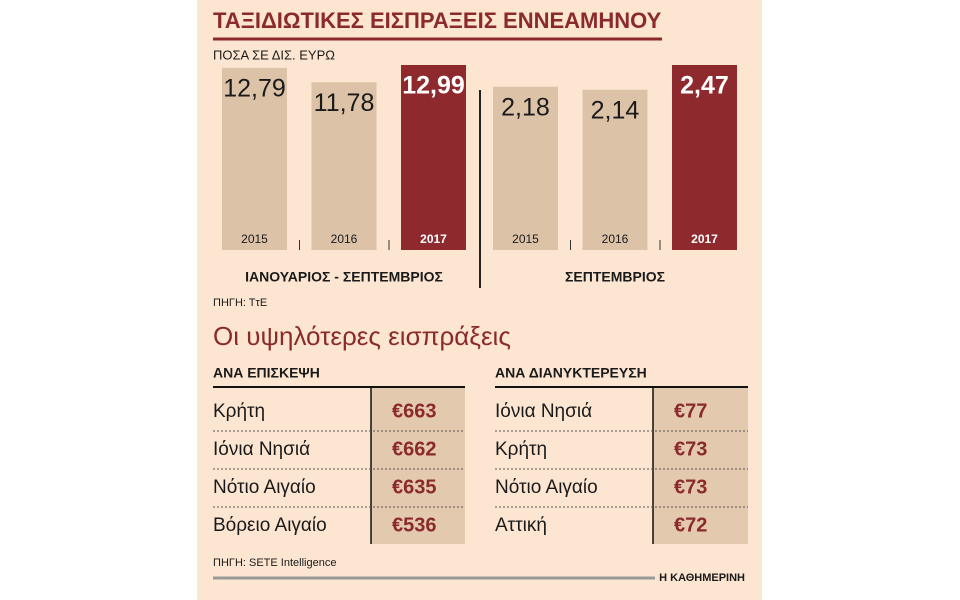 This screenshot has height=600, width=960. What do you see at coordinates (344, 277) in the screenshot?
I see `x-axis-label: ΙΑΝΟΥΑΡΙΟΣ - ΣΕΠΤΕΜΒΡΙΟΣ` at bounding box center [344, 277].